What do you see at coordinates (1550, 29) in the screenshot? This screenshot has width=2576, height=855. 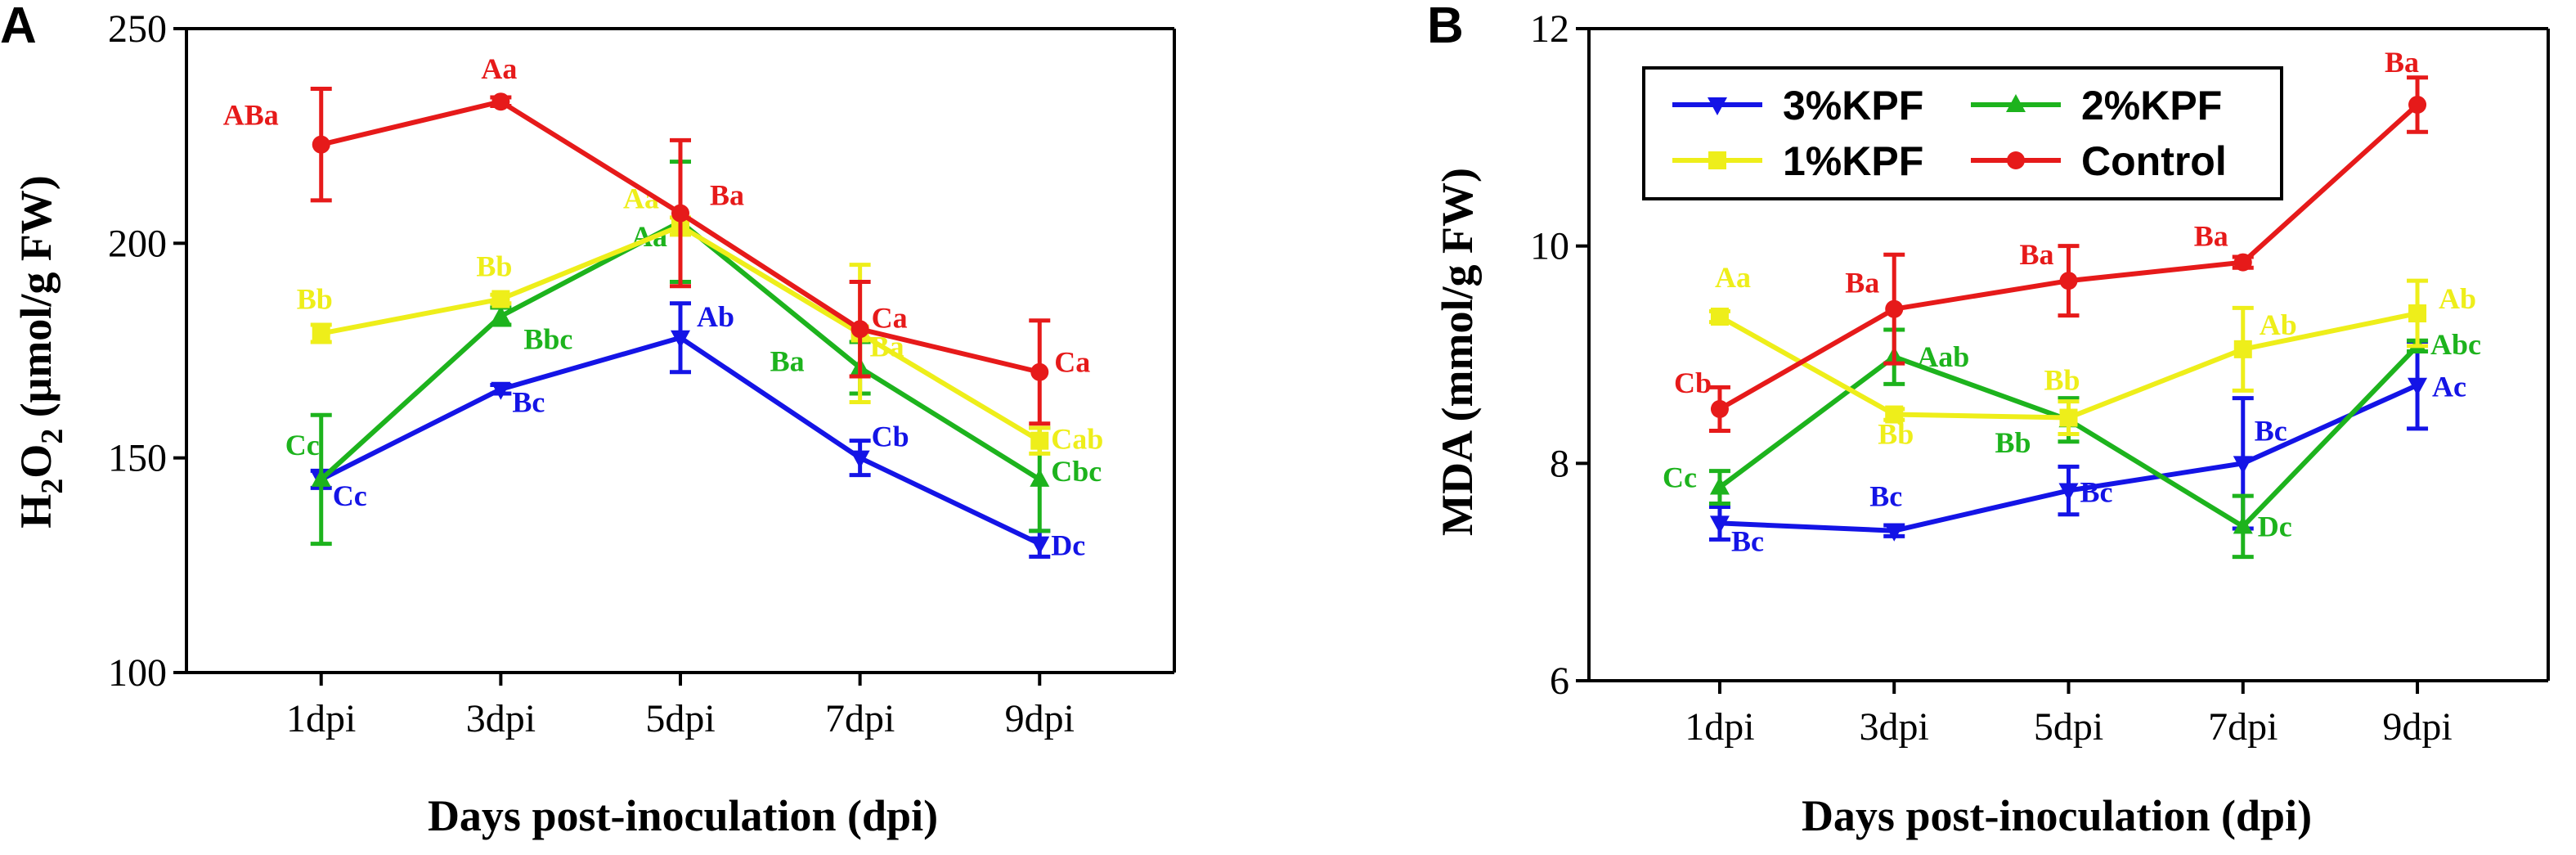 I see `y-tick-label: 12` at bounding box center [1550, 29].